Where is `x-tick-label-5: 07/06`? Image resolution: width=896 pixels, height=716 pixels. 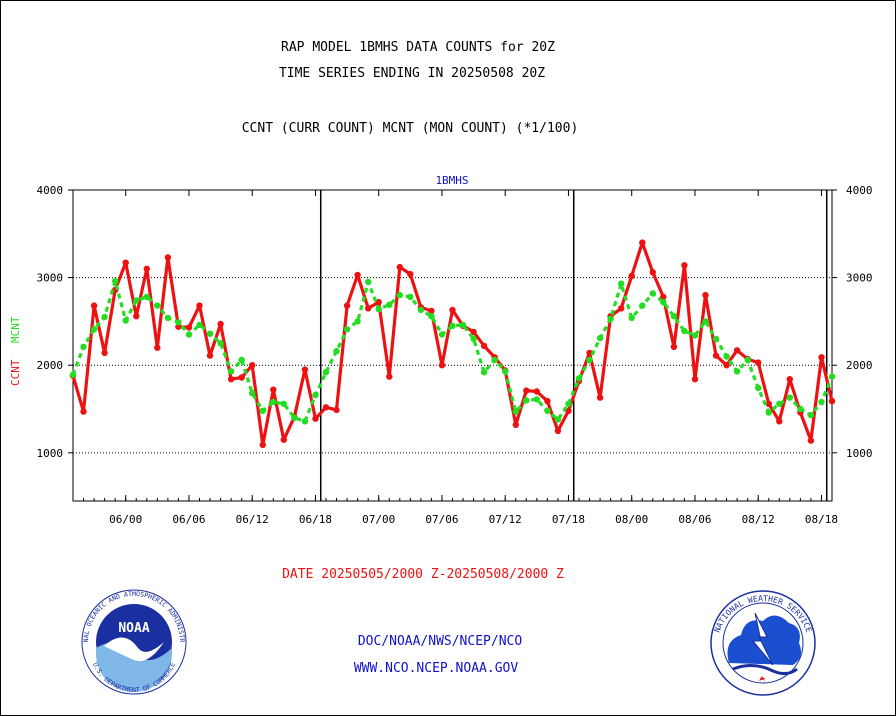 x-tick-label-5: 07/06 is located at coordinates (441, 519).